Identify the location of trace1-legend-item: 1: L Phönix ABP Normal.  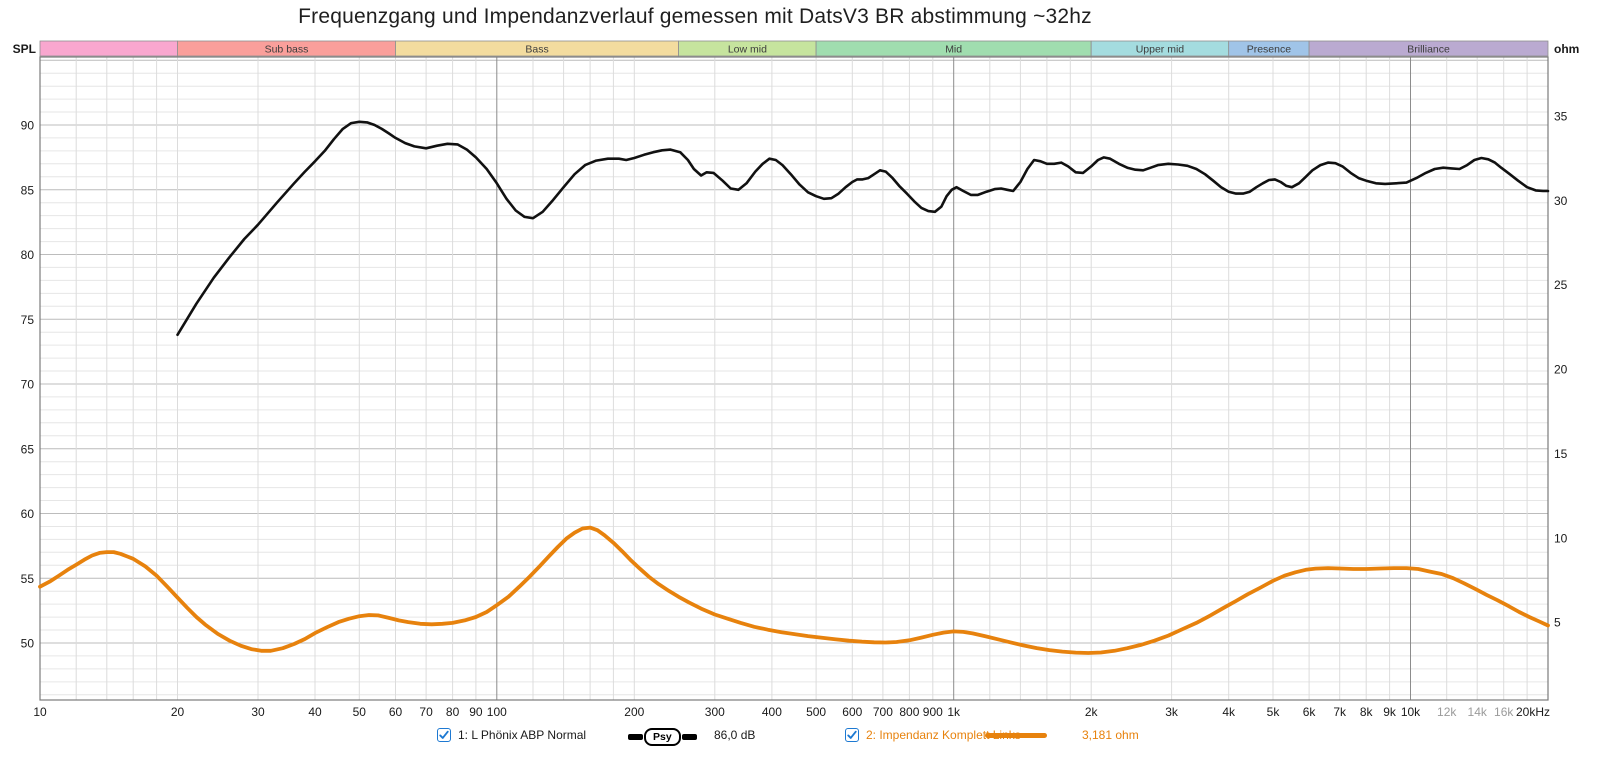
(511, 735).